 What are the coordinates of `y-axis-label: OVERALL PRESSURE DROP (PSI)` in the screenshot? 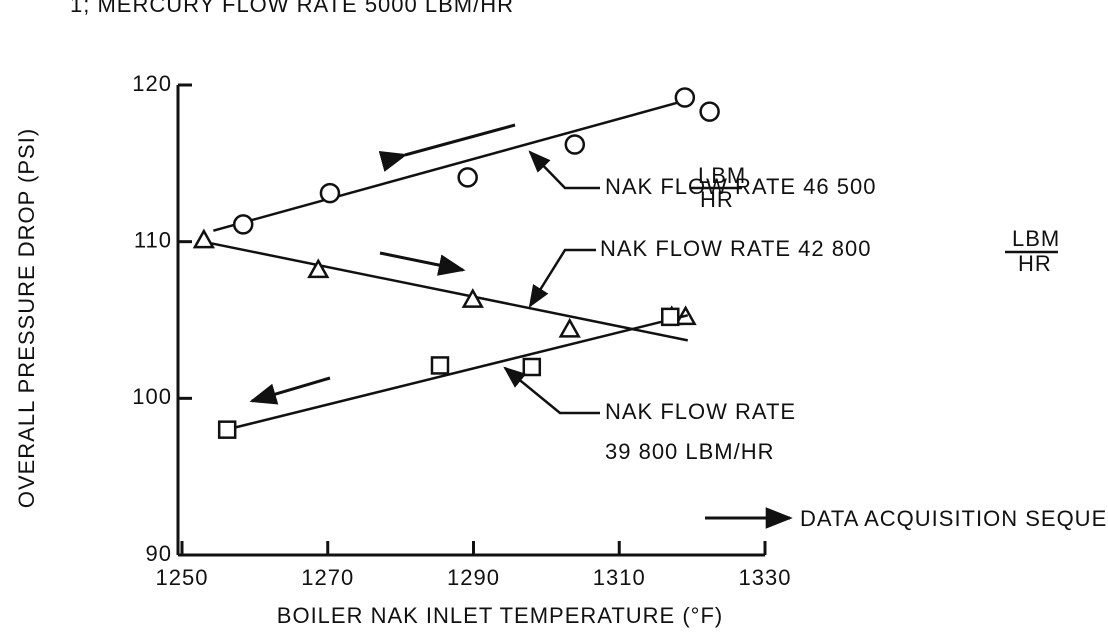 It's located at (26, 318).